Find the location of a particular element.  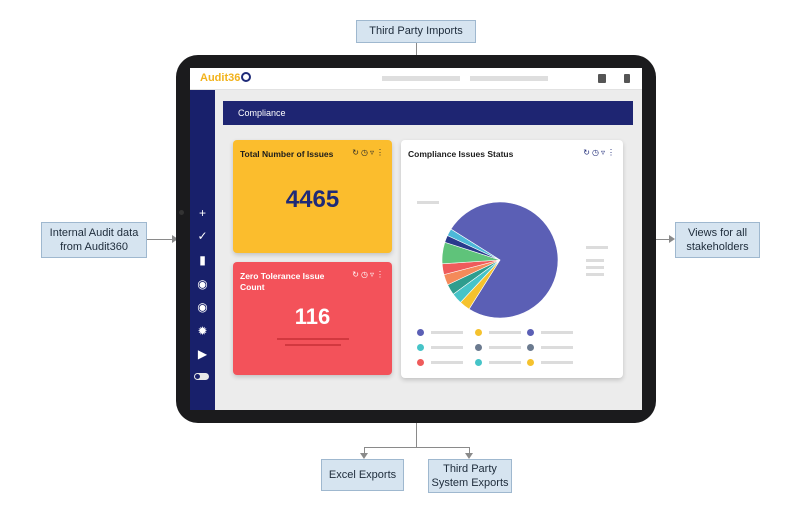

calendar-icon is located at coordinates (602, 78).